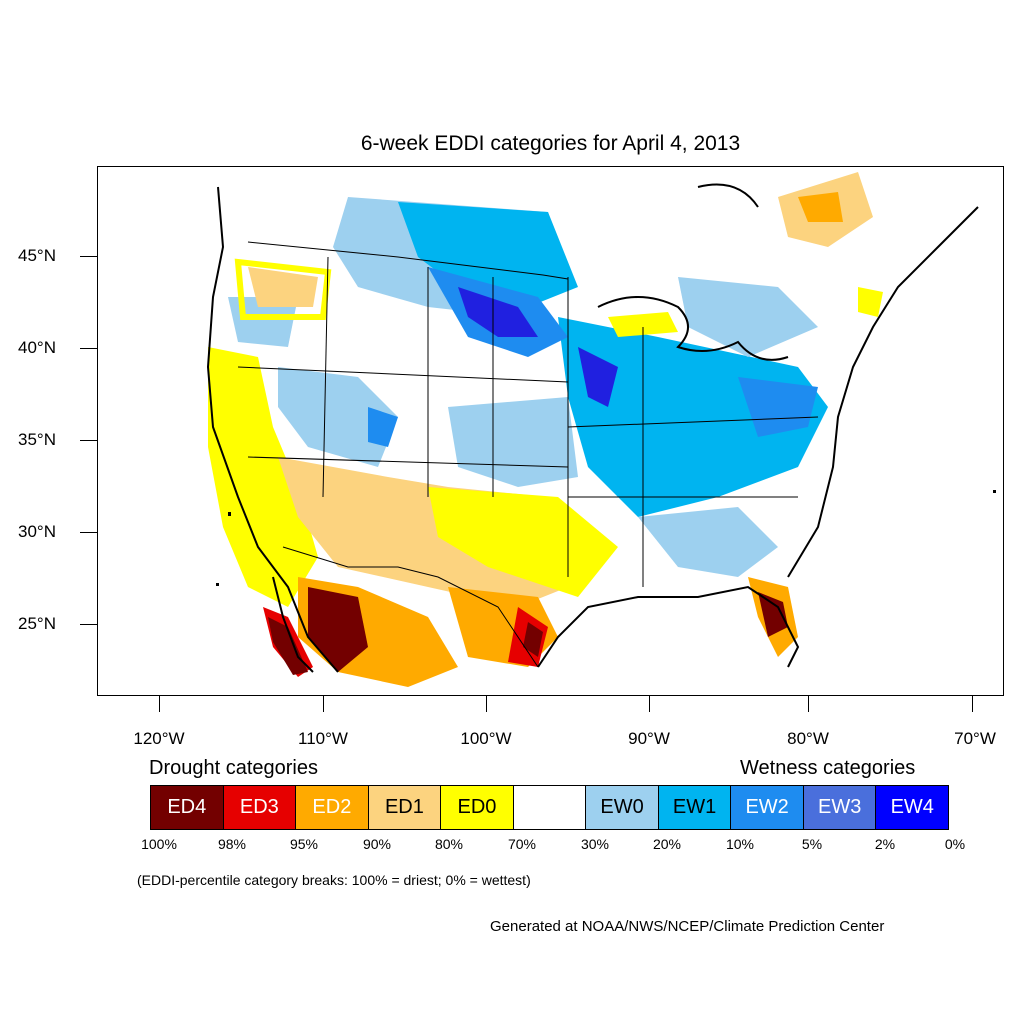 Image resolution: width=1024 pixels, height=1024 pixels. I want to click on atlantic-coast, so click(883, 392).